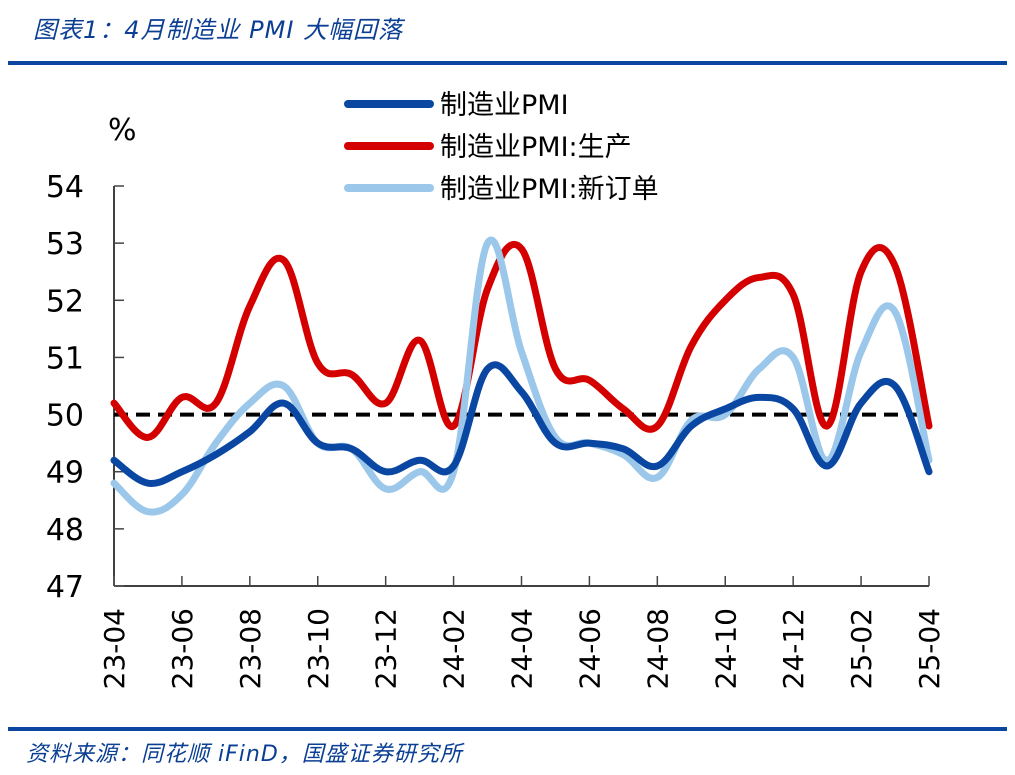 Image resolution: width=1015 pixels, height=775 pixels. What do you see at coordinates (386, 648) in the screenshot?
I see `x-tick-label: 23-12` at bounding box center [386, 648].